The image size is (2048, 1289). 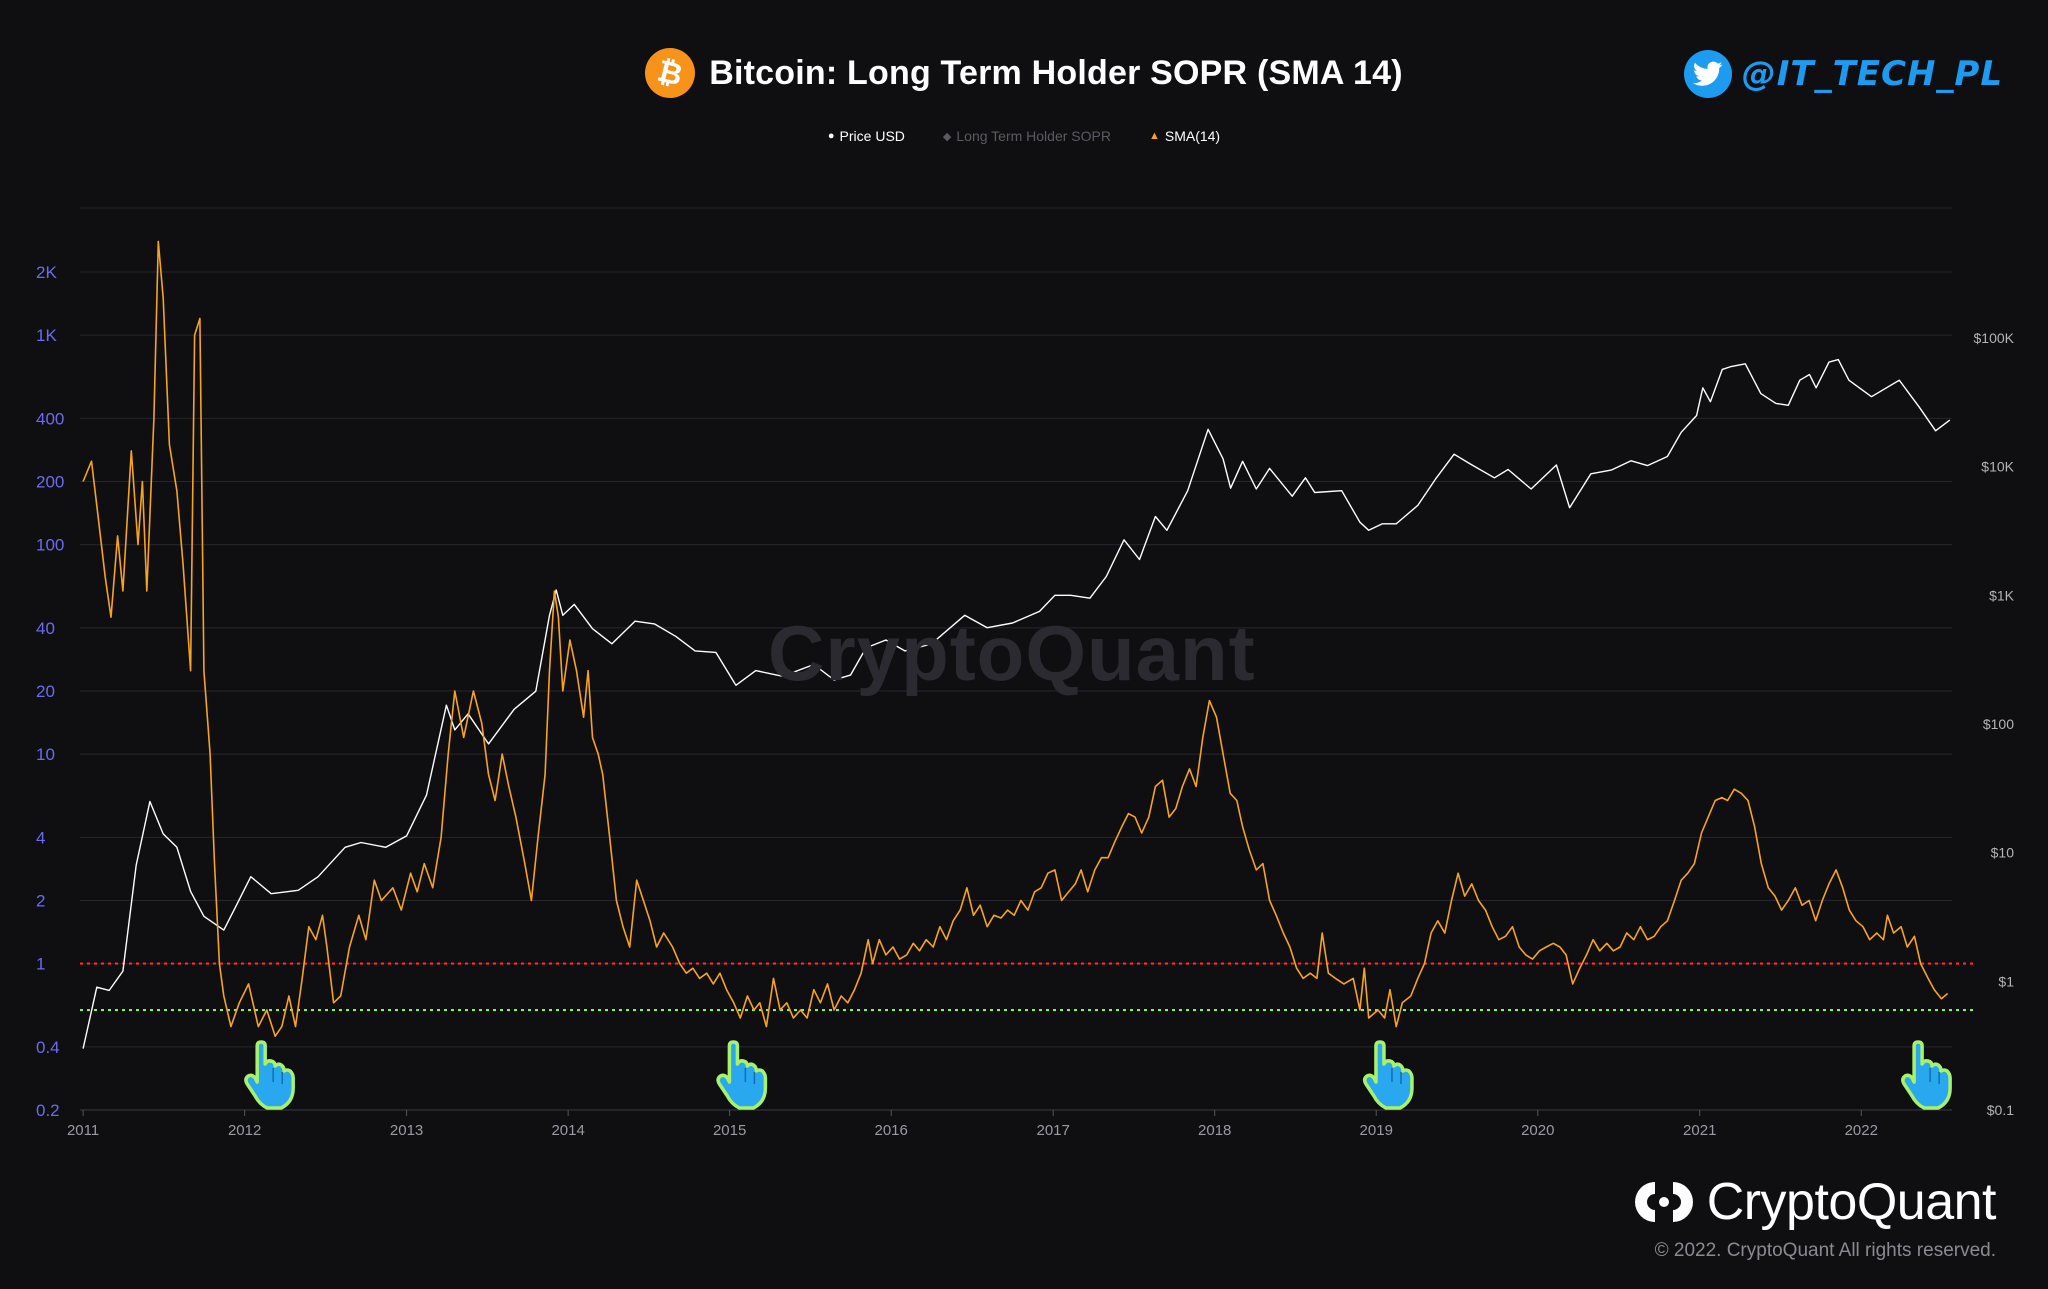 What do you see at coordinates (46, 272) in the screenshot?
I see `y-left-tick-label: 2K` at bounding box center [46, 272].